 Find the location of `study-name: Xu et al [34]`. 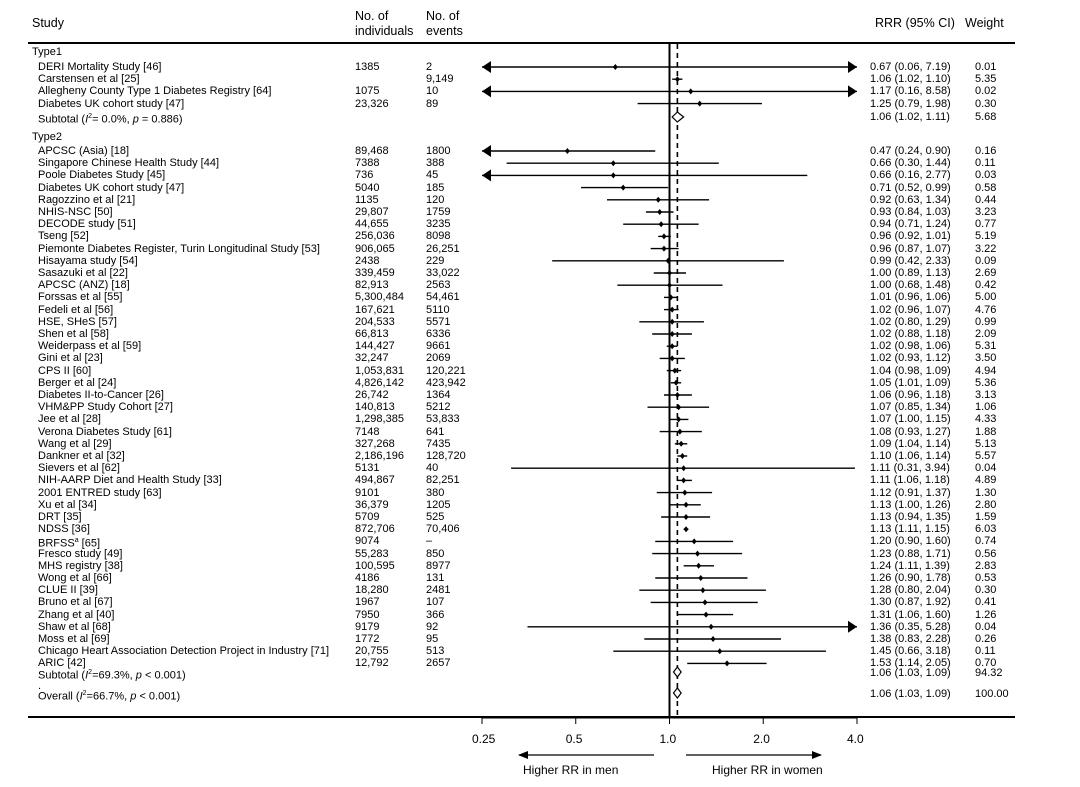

study-name: Xu et al [34] is located at coordinates (67, 504).